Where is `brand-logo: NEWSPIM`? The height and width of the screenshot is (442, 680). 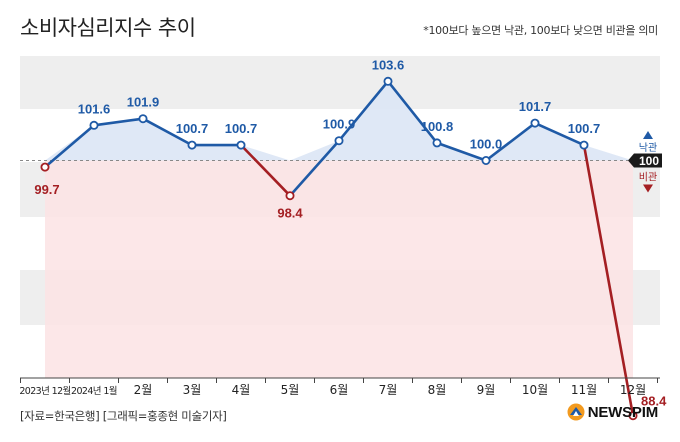 brand-logo: NEWSPIM is located at coordinates (612, 412).